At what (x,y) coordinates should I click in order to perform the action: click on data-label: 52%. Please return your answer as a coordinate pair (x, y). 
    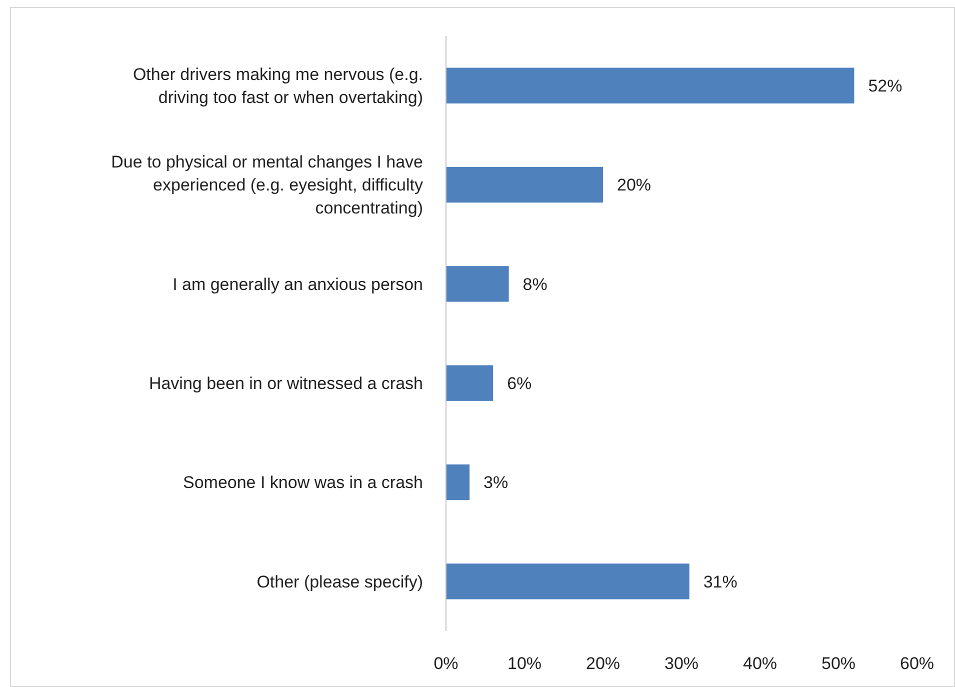
    Looking at the image, I should click on (885, 86).